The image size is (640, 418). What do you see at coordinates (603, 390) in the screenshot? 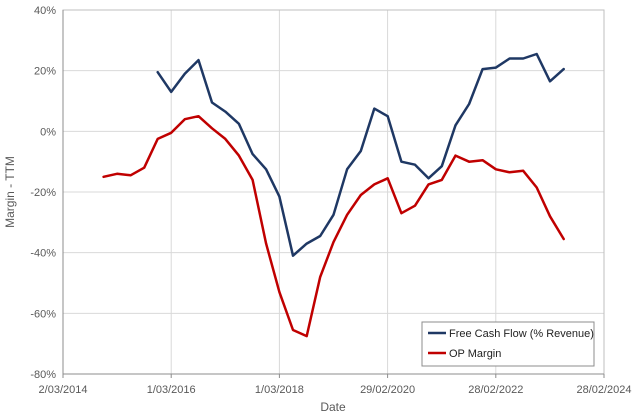
I see `x-tick-label: 28/02/2024` at bounding box center [603, 390].